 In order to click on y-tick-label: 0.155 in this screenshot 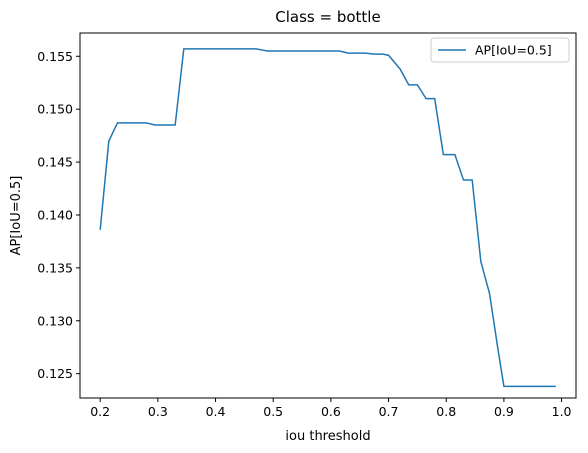, I will do `click(55, 56)`.